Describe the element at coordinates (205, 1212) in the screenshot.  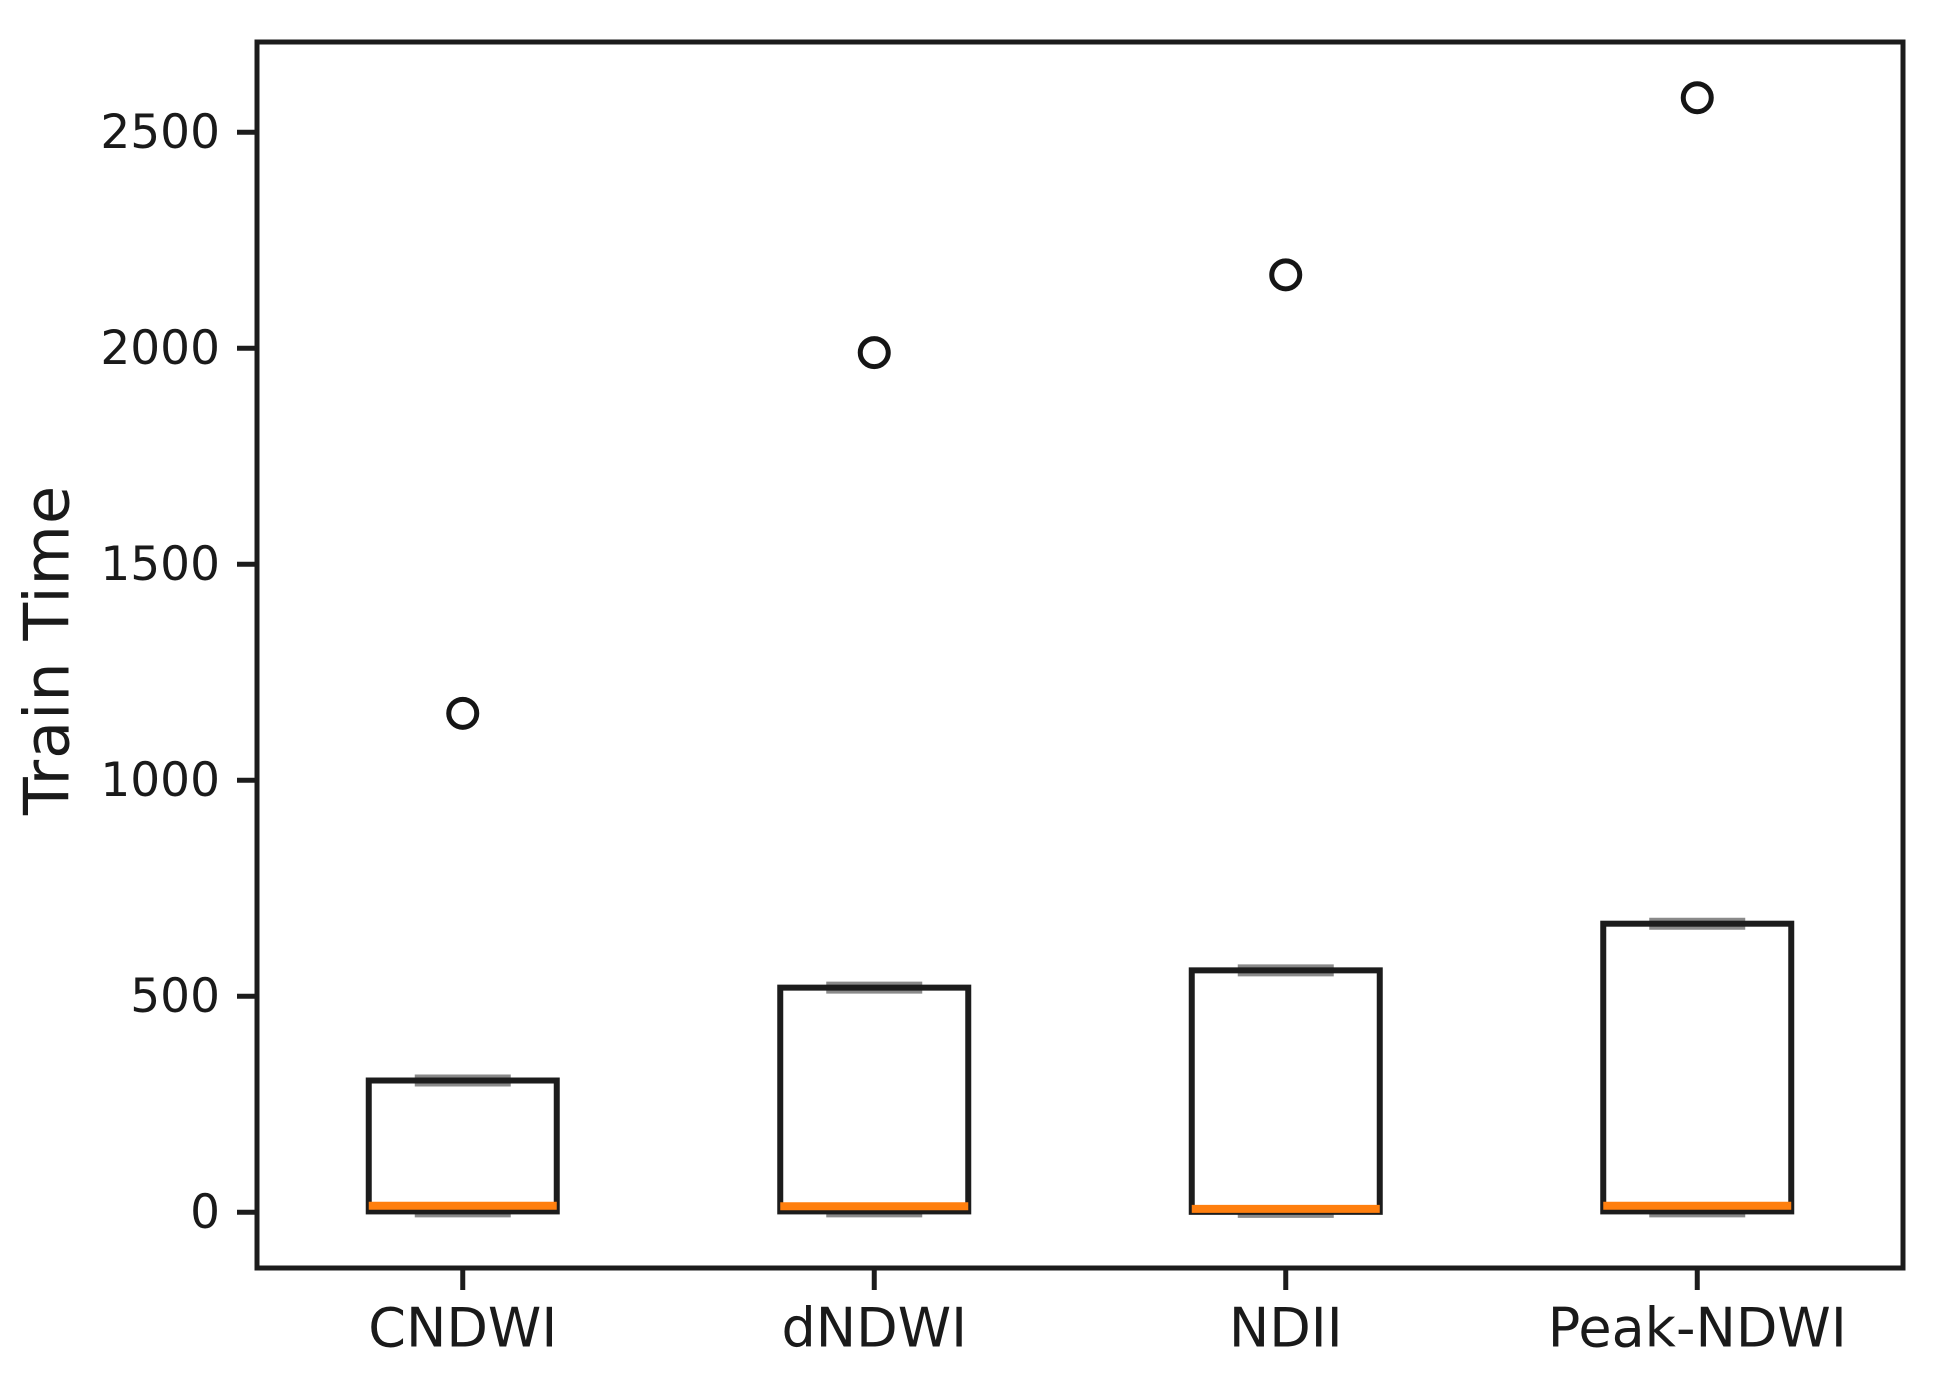
I see `y-tick-label: 0` at that location.